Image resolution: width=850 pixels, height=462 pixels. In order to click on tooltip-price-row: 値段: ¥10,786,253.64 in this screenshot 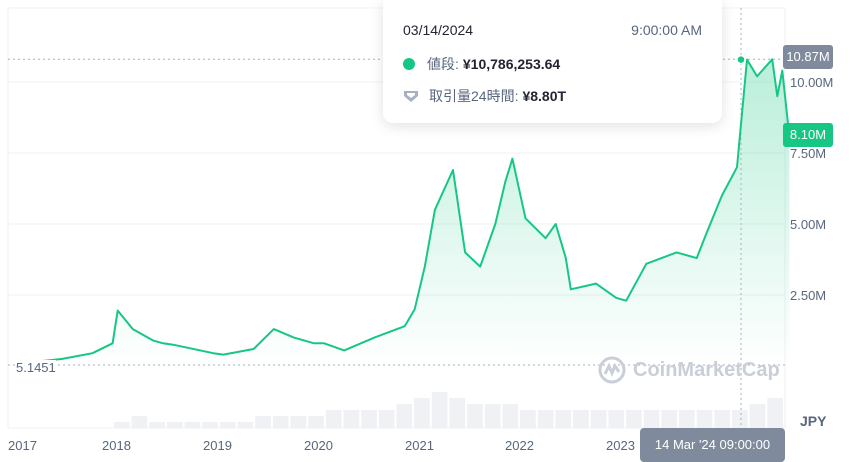, I will do `click(481, 64)`.